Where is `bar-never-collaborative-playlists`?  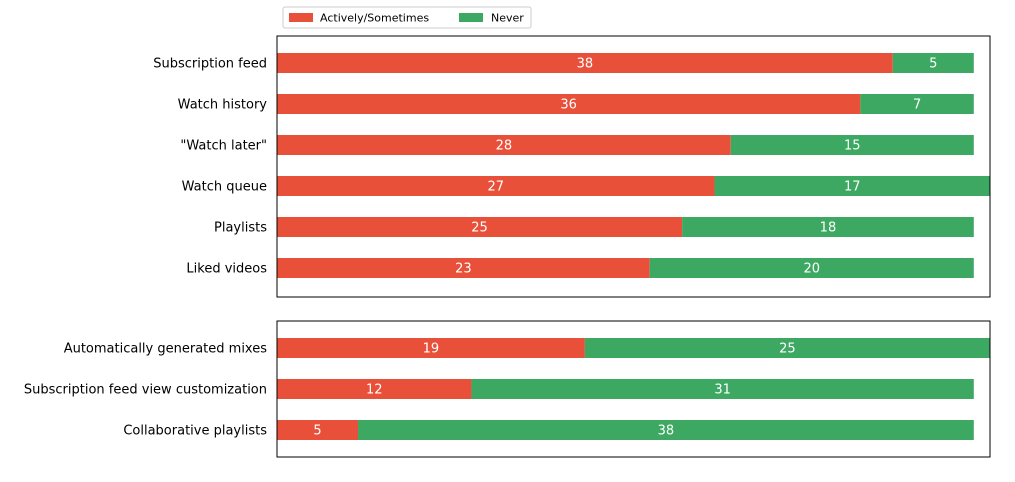 bar-never-collaborative-playlists is located at coordinates (666, 430).